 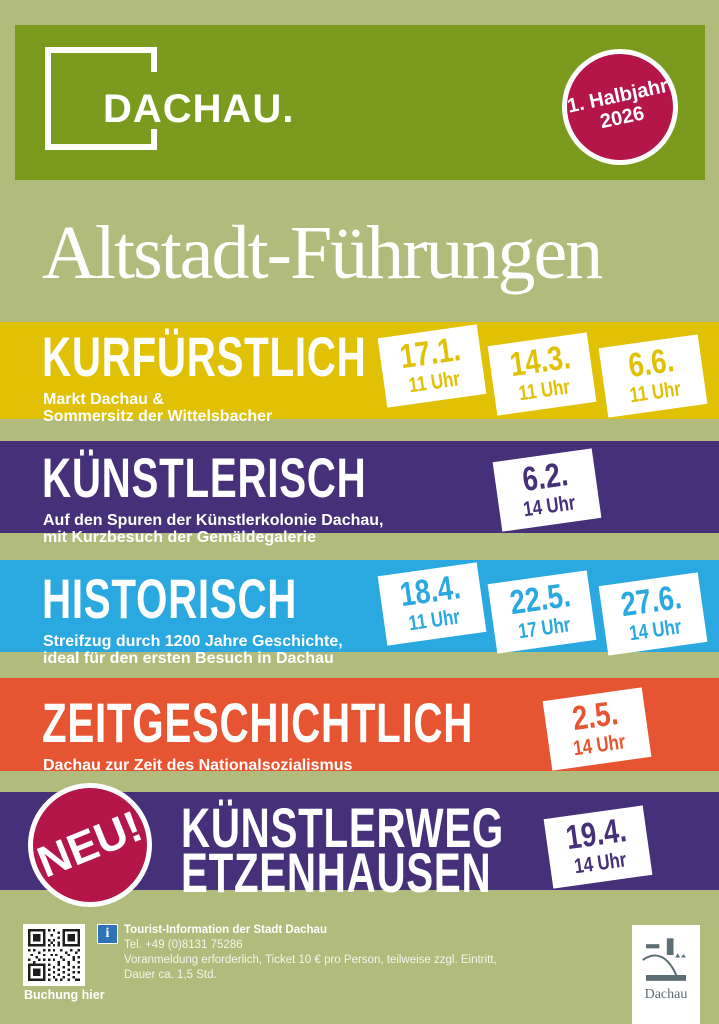 I want to click on date-tag: 6.6. 11 Uhr, so click(x=653, y=376).